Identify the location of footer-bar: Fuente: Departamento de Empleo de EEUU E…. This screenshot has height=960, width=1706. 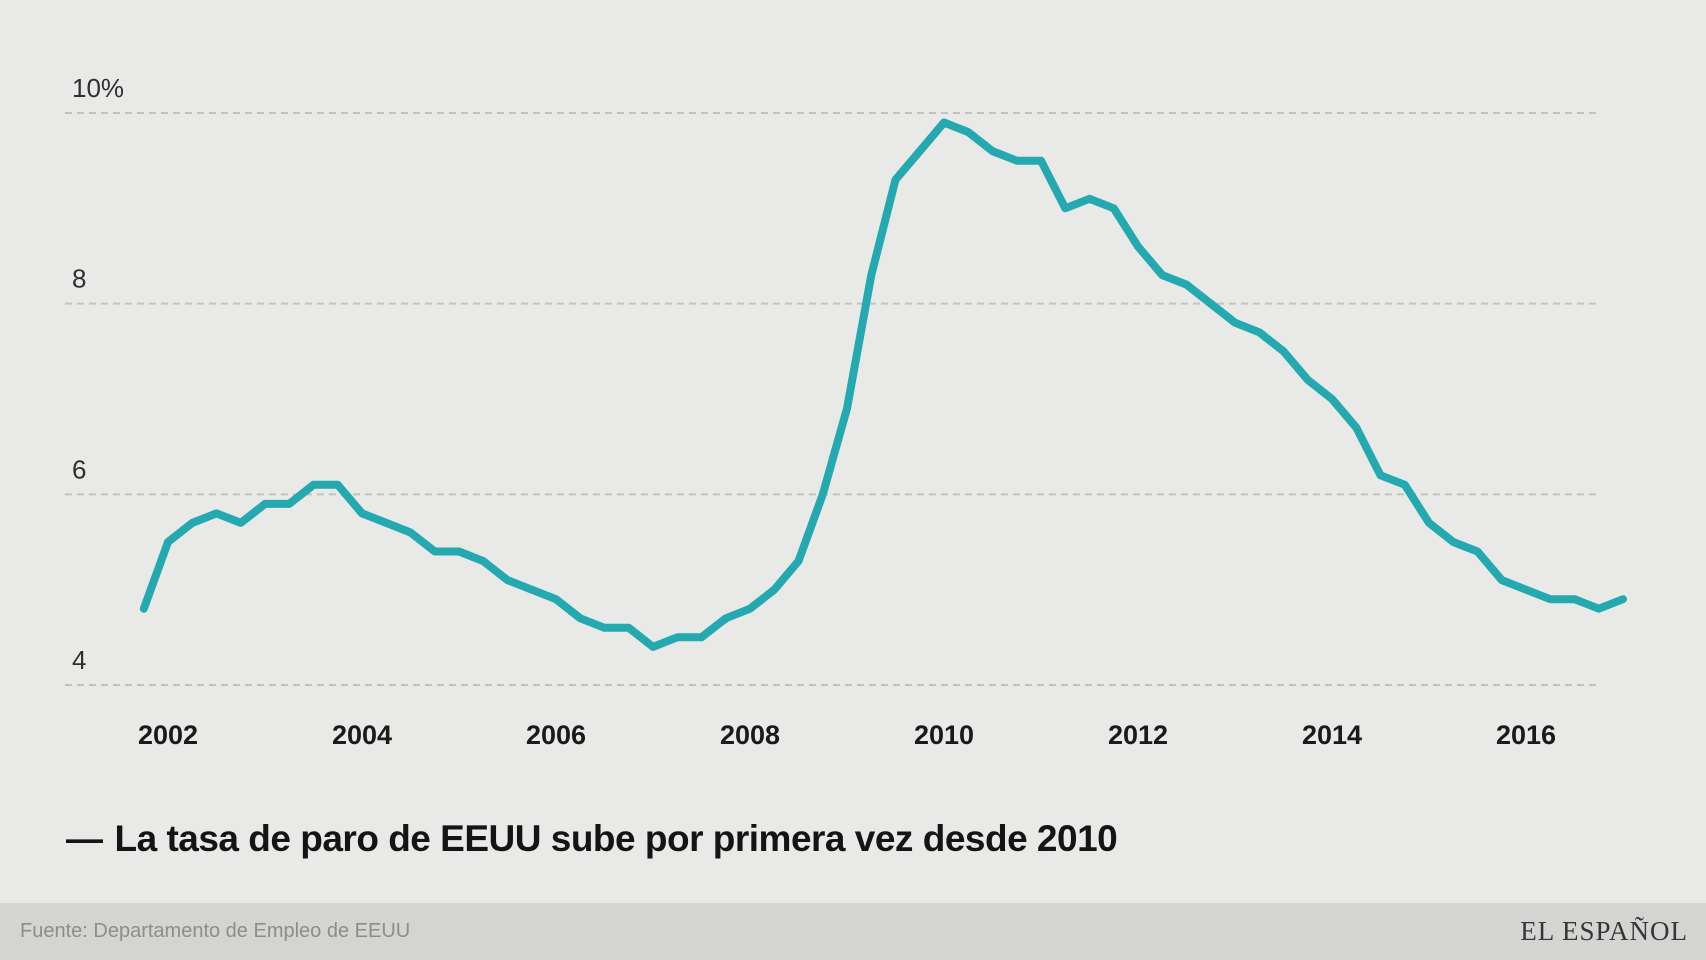
(853, 931).